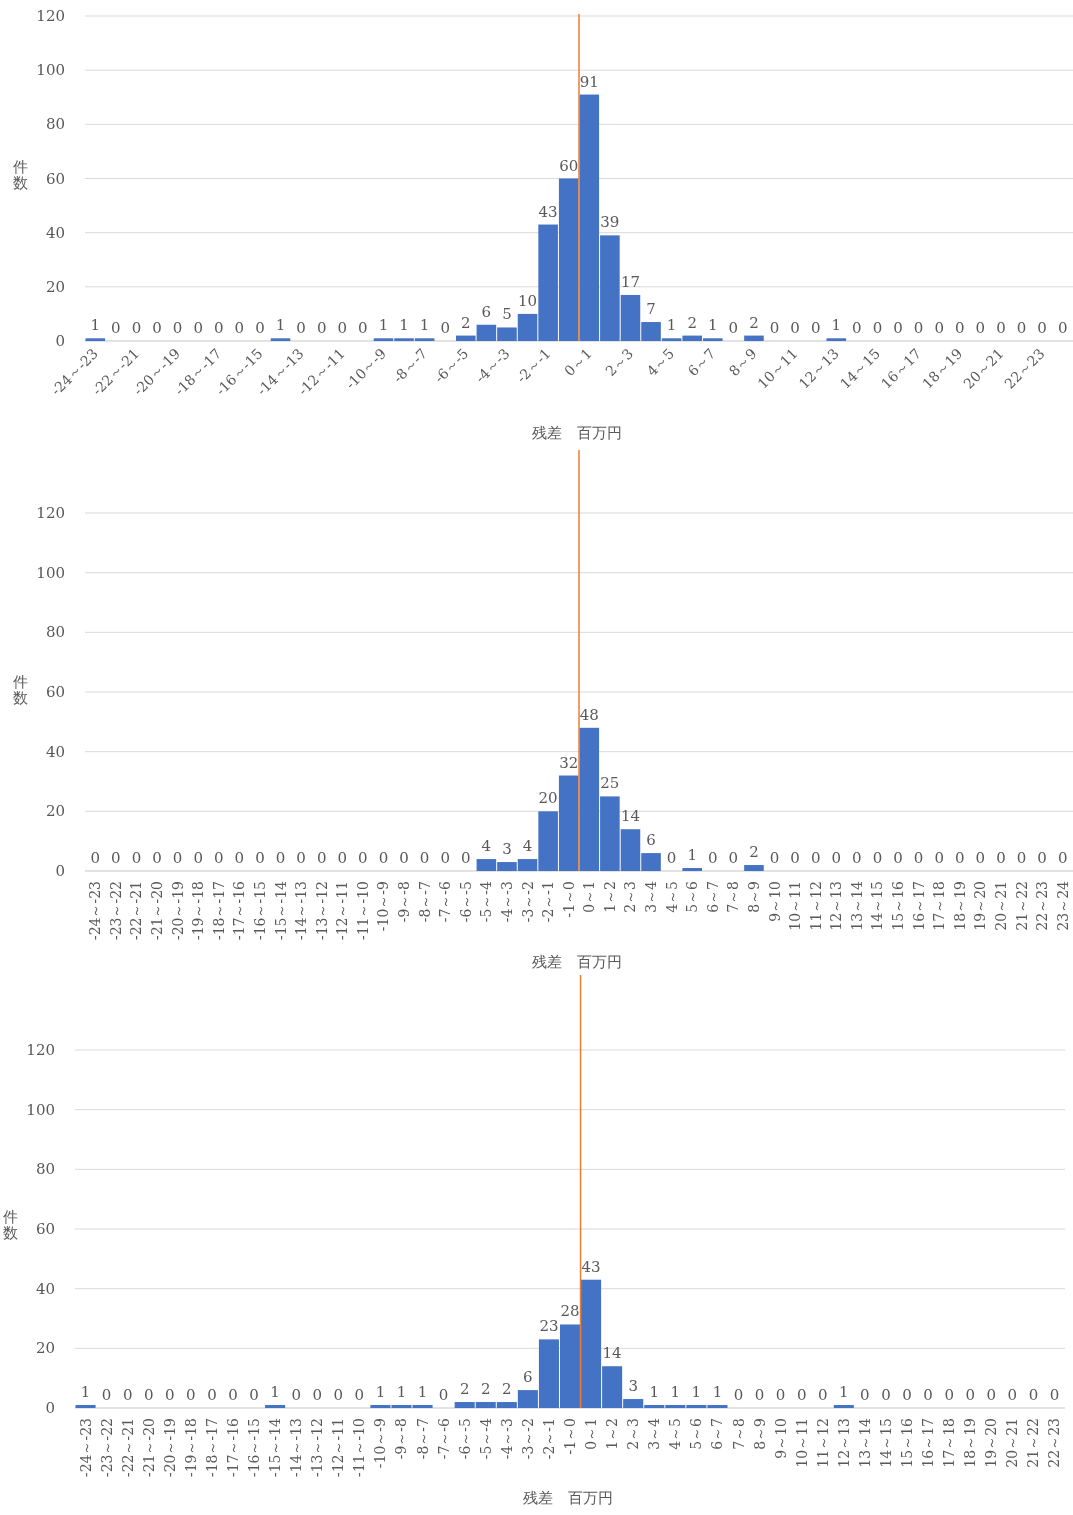 Image resolution: width=1073 pixels, height=1515 pixels. Describe the element at coordinates (20, 690) in the screenshot. I see `y-axis-title: 件数` at that location.